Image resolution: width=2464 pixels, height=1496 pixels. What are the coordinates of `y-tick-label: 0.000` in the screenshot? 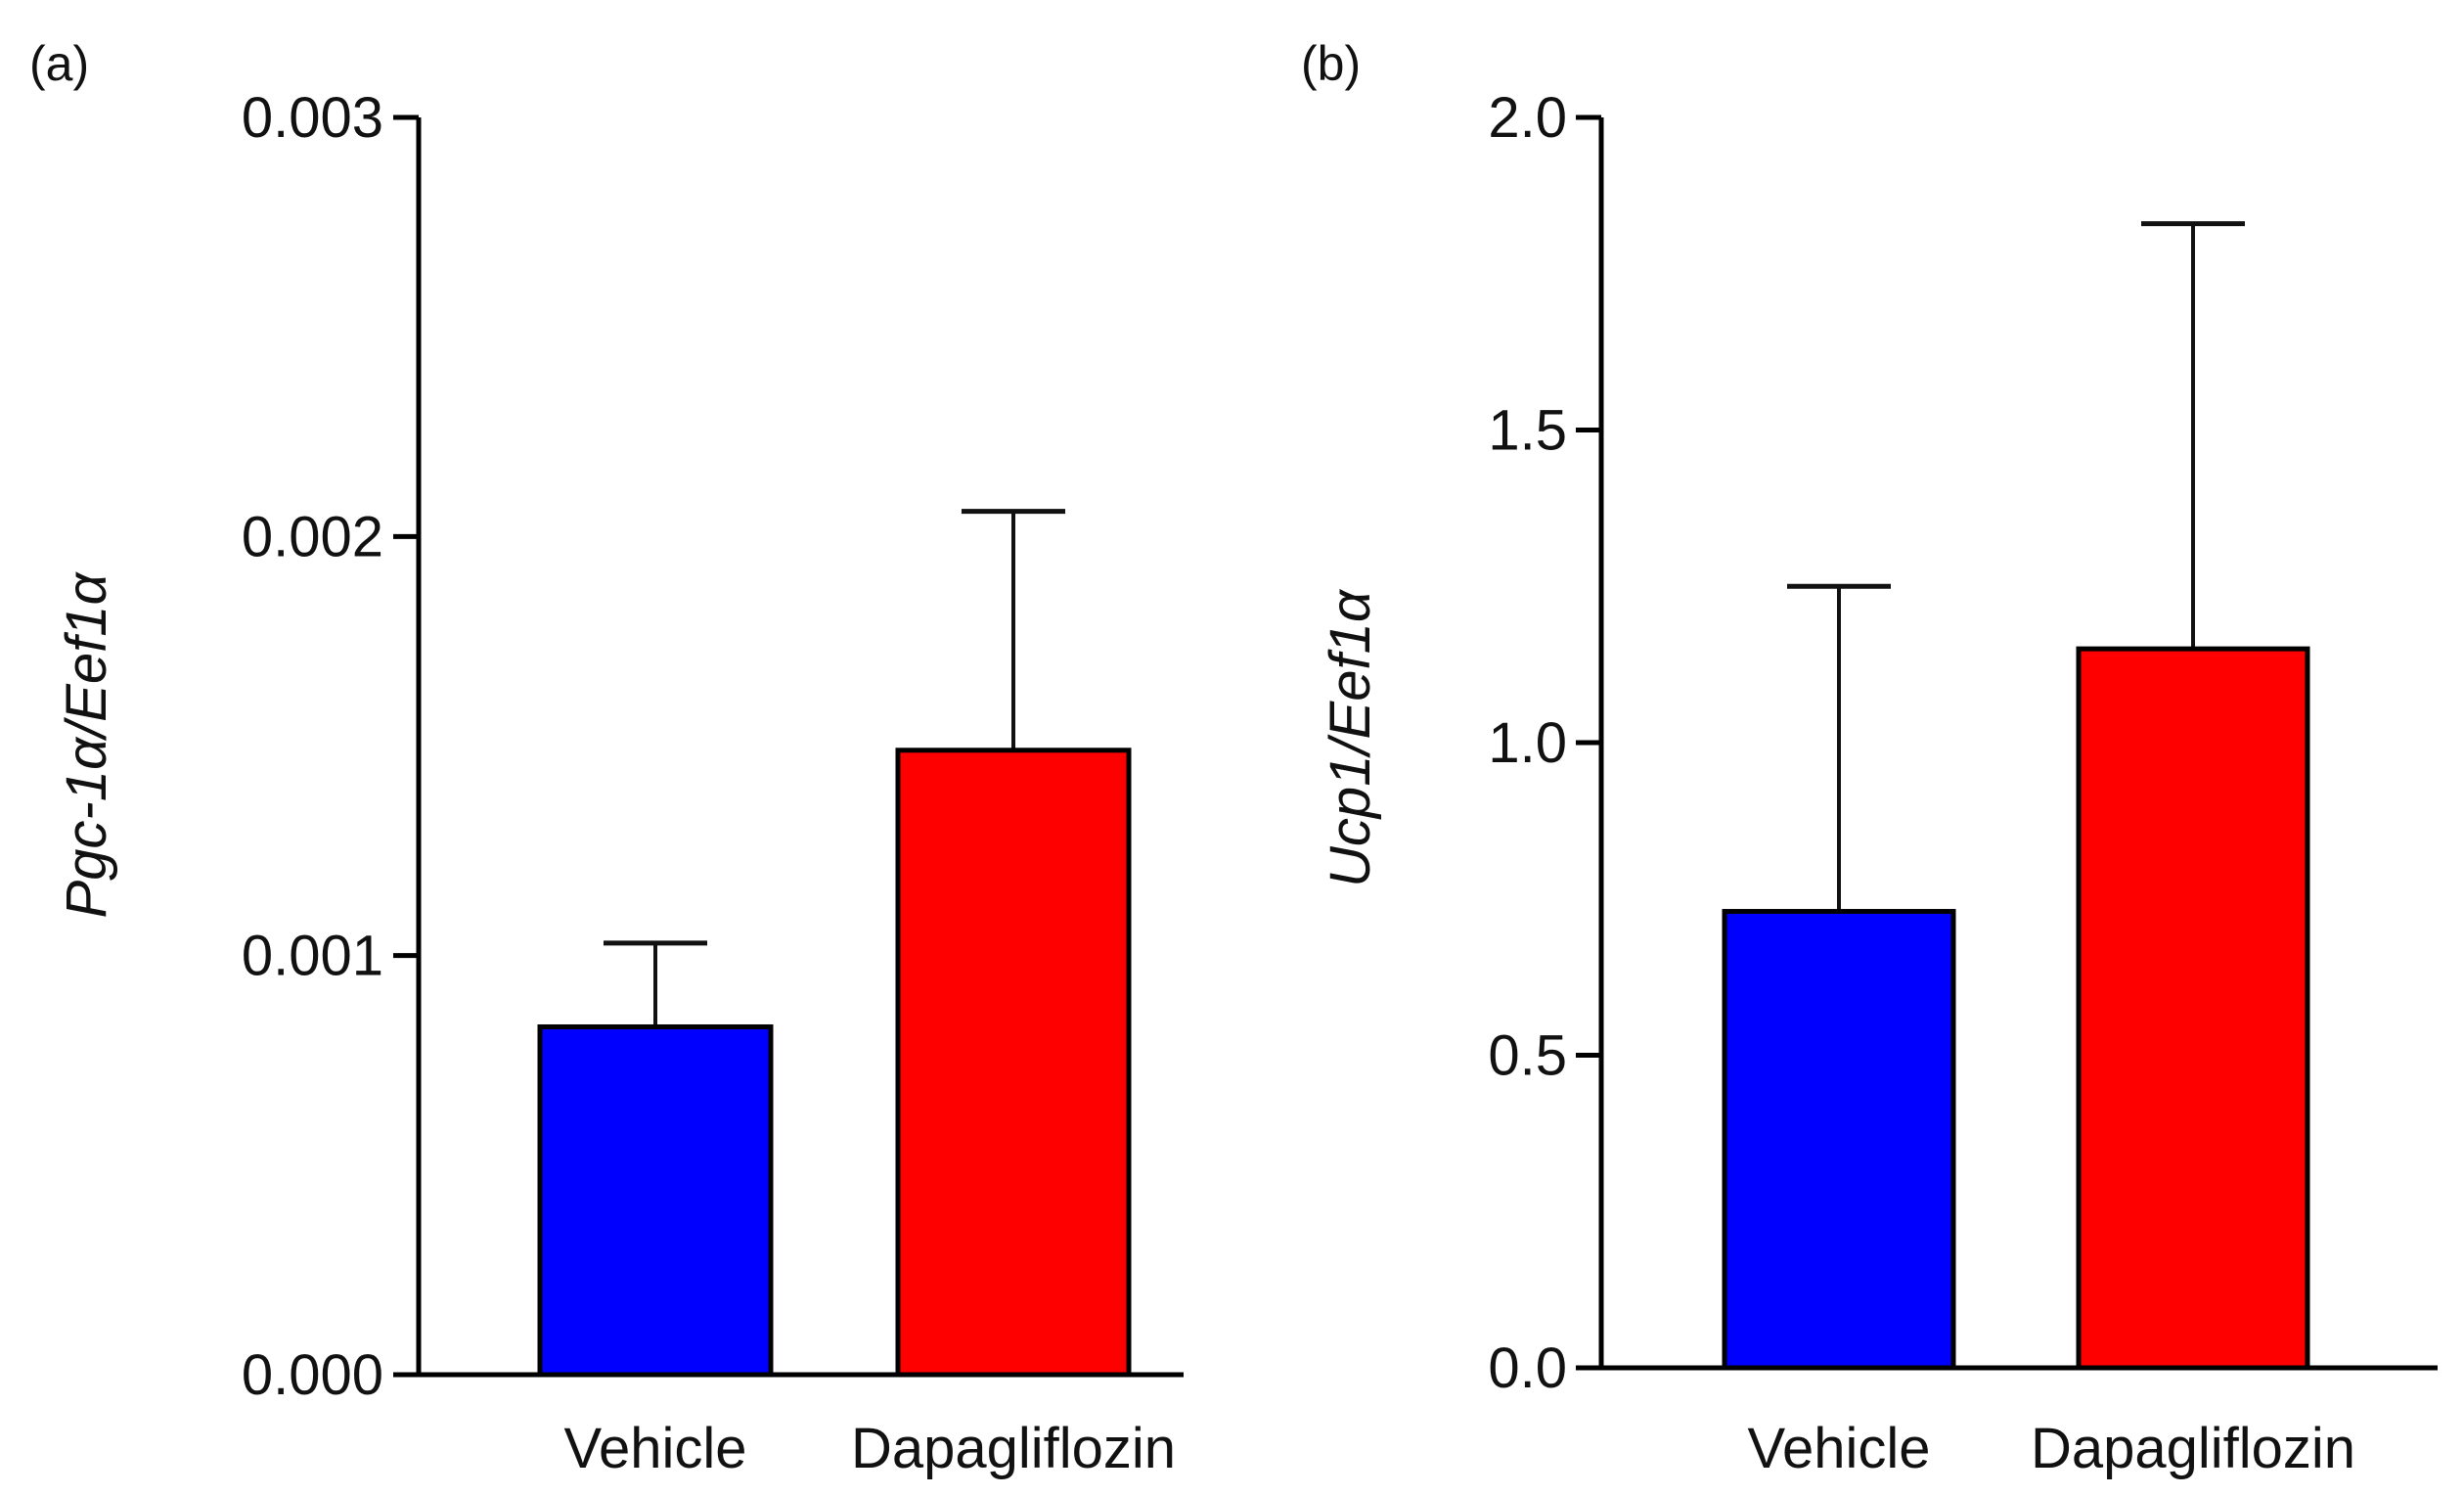 It's located at (312, 1375).